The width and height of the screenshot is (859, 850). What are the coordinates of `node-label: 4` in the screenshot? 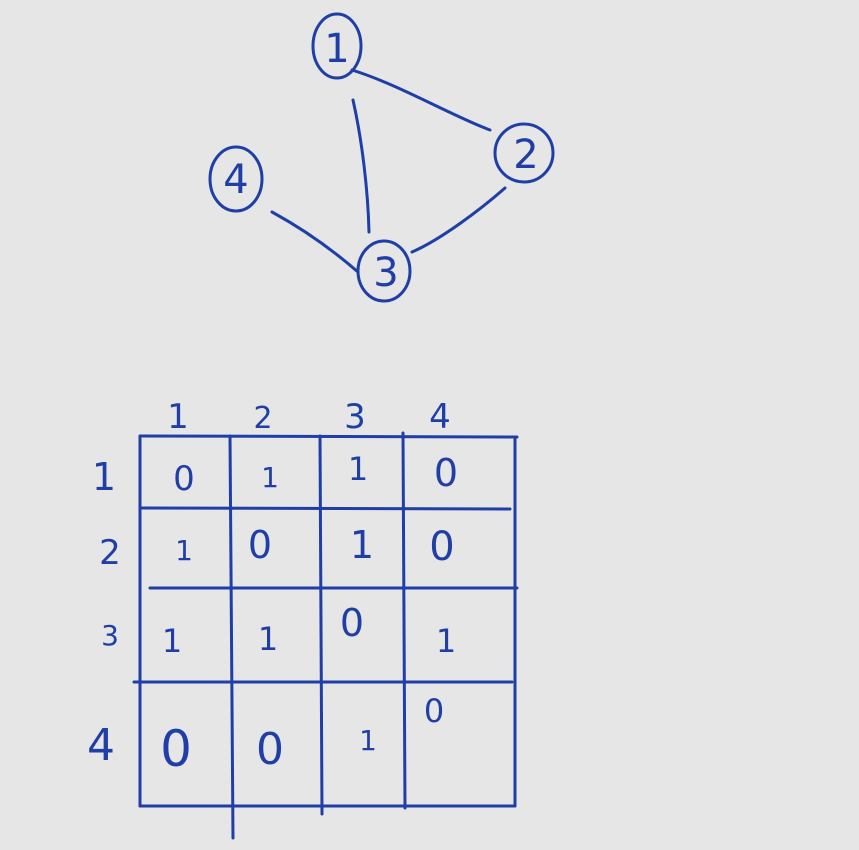 It's located at (235, 180).